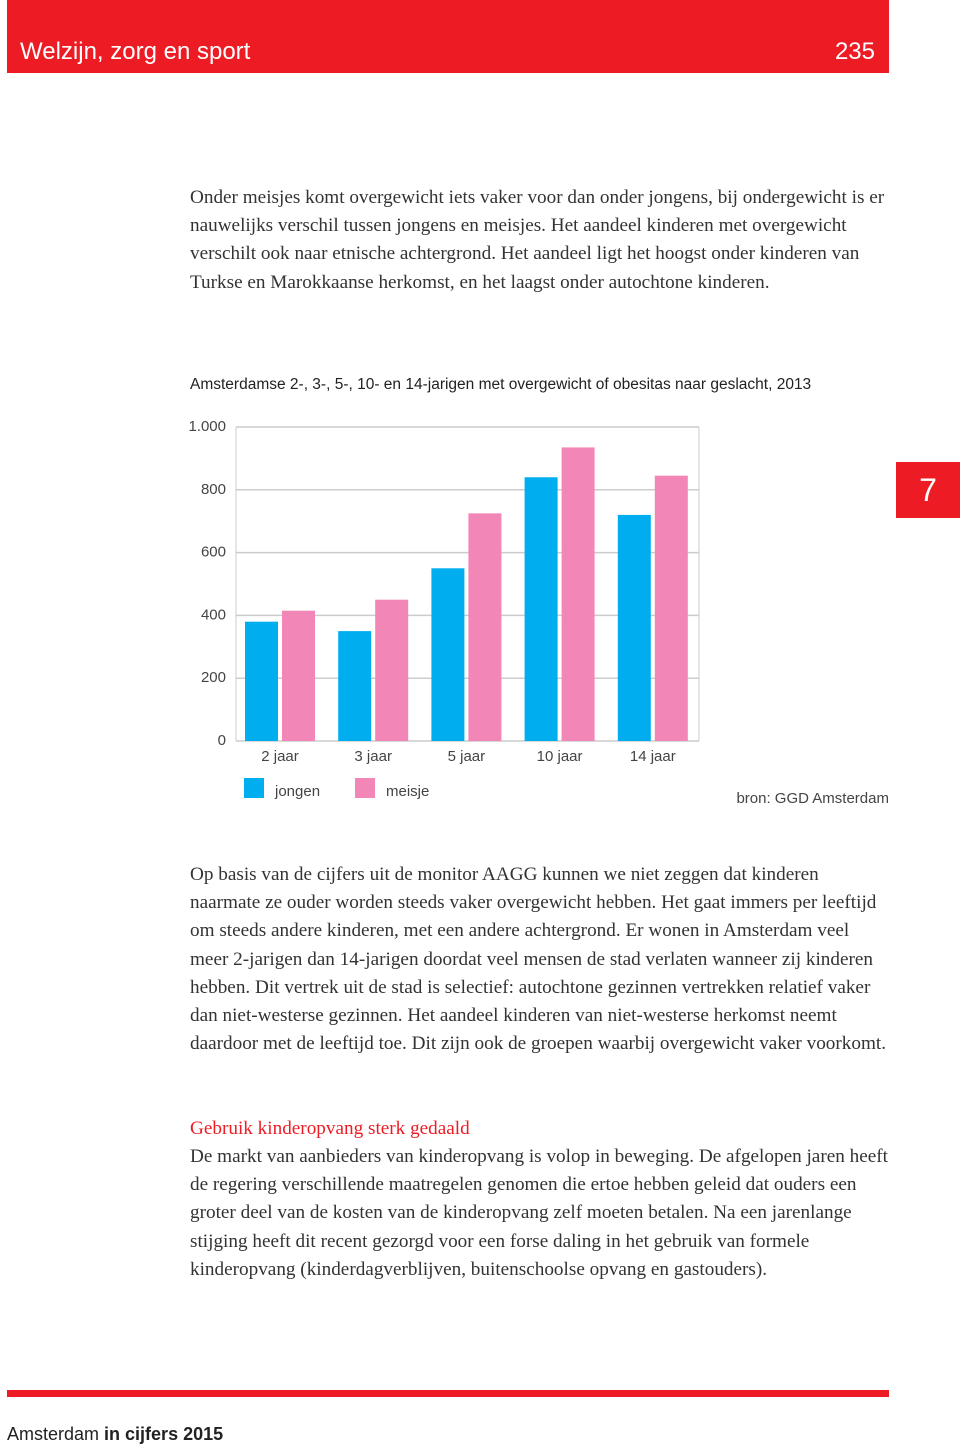 This screenshot has height=1445, width=960. What do you see at coordinates (448, 1393) in the screenshot?
I see `footer-rule` at bounding box center [448, 1393].